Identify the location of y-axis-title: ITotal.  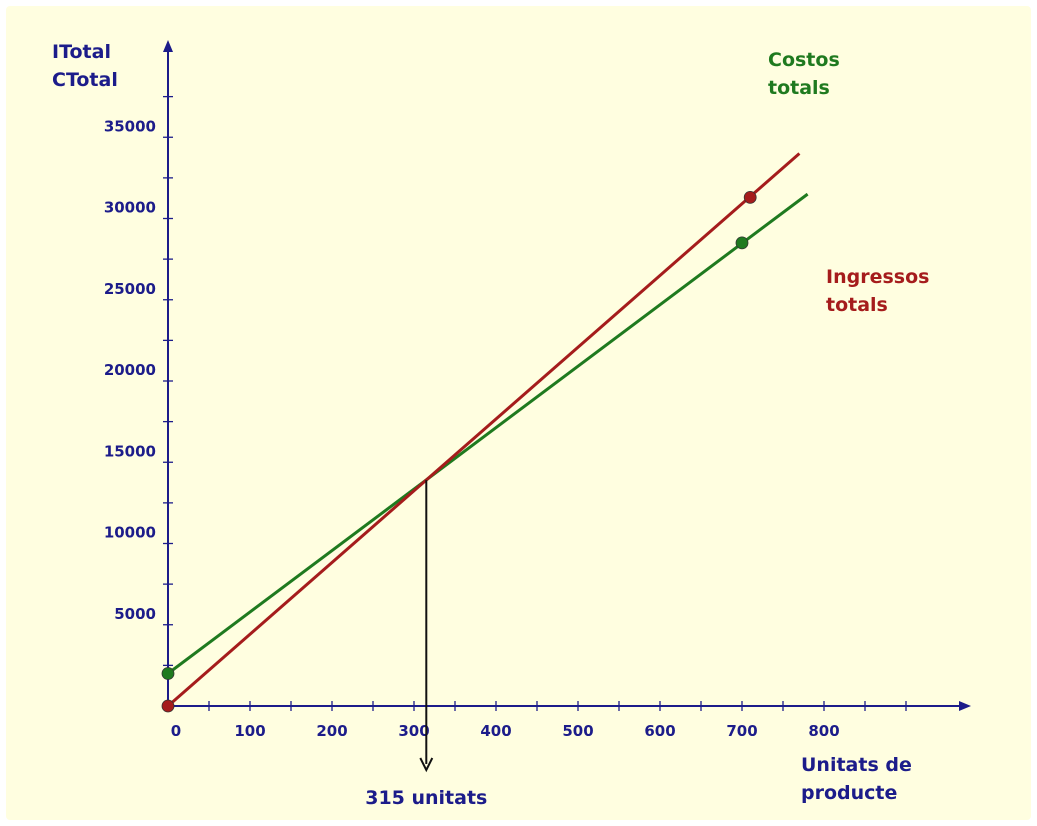
(81, 52).